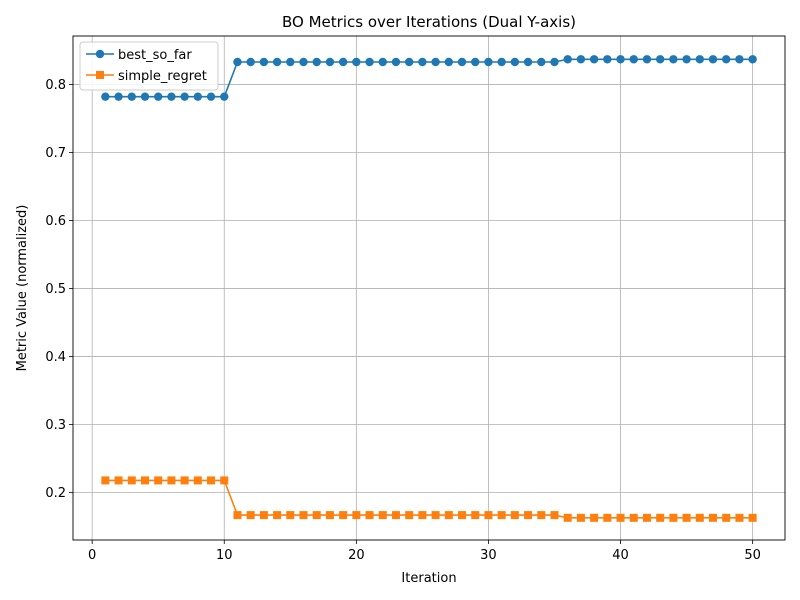  I want to click on y-tick-label: 0.7, so click(55, 153).